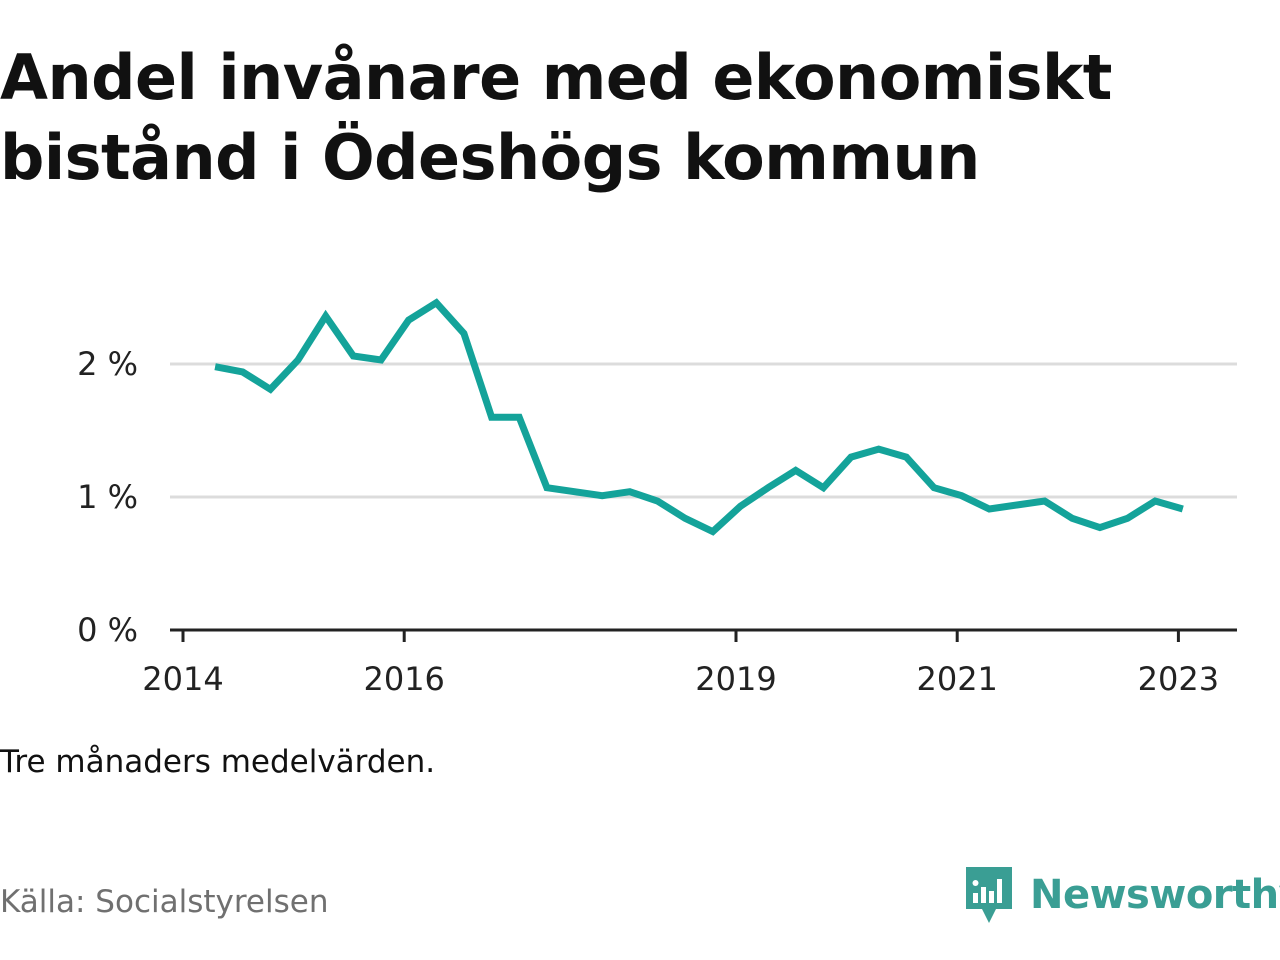 The width and height of the screenshot is (1280, 960). Describe the element at coordinates (680, 679) in the screenshot. I see `x-axis-labels: 2014 2016 2019 2021 2023` at that location.